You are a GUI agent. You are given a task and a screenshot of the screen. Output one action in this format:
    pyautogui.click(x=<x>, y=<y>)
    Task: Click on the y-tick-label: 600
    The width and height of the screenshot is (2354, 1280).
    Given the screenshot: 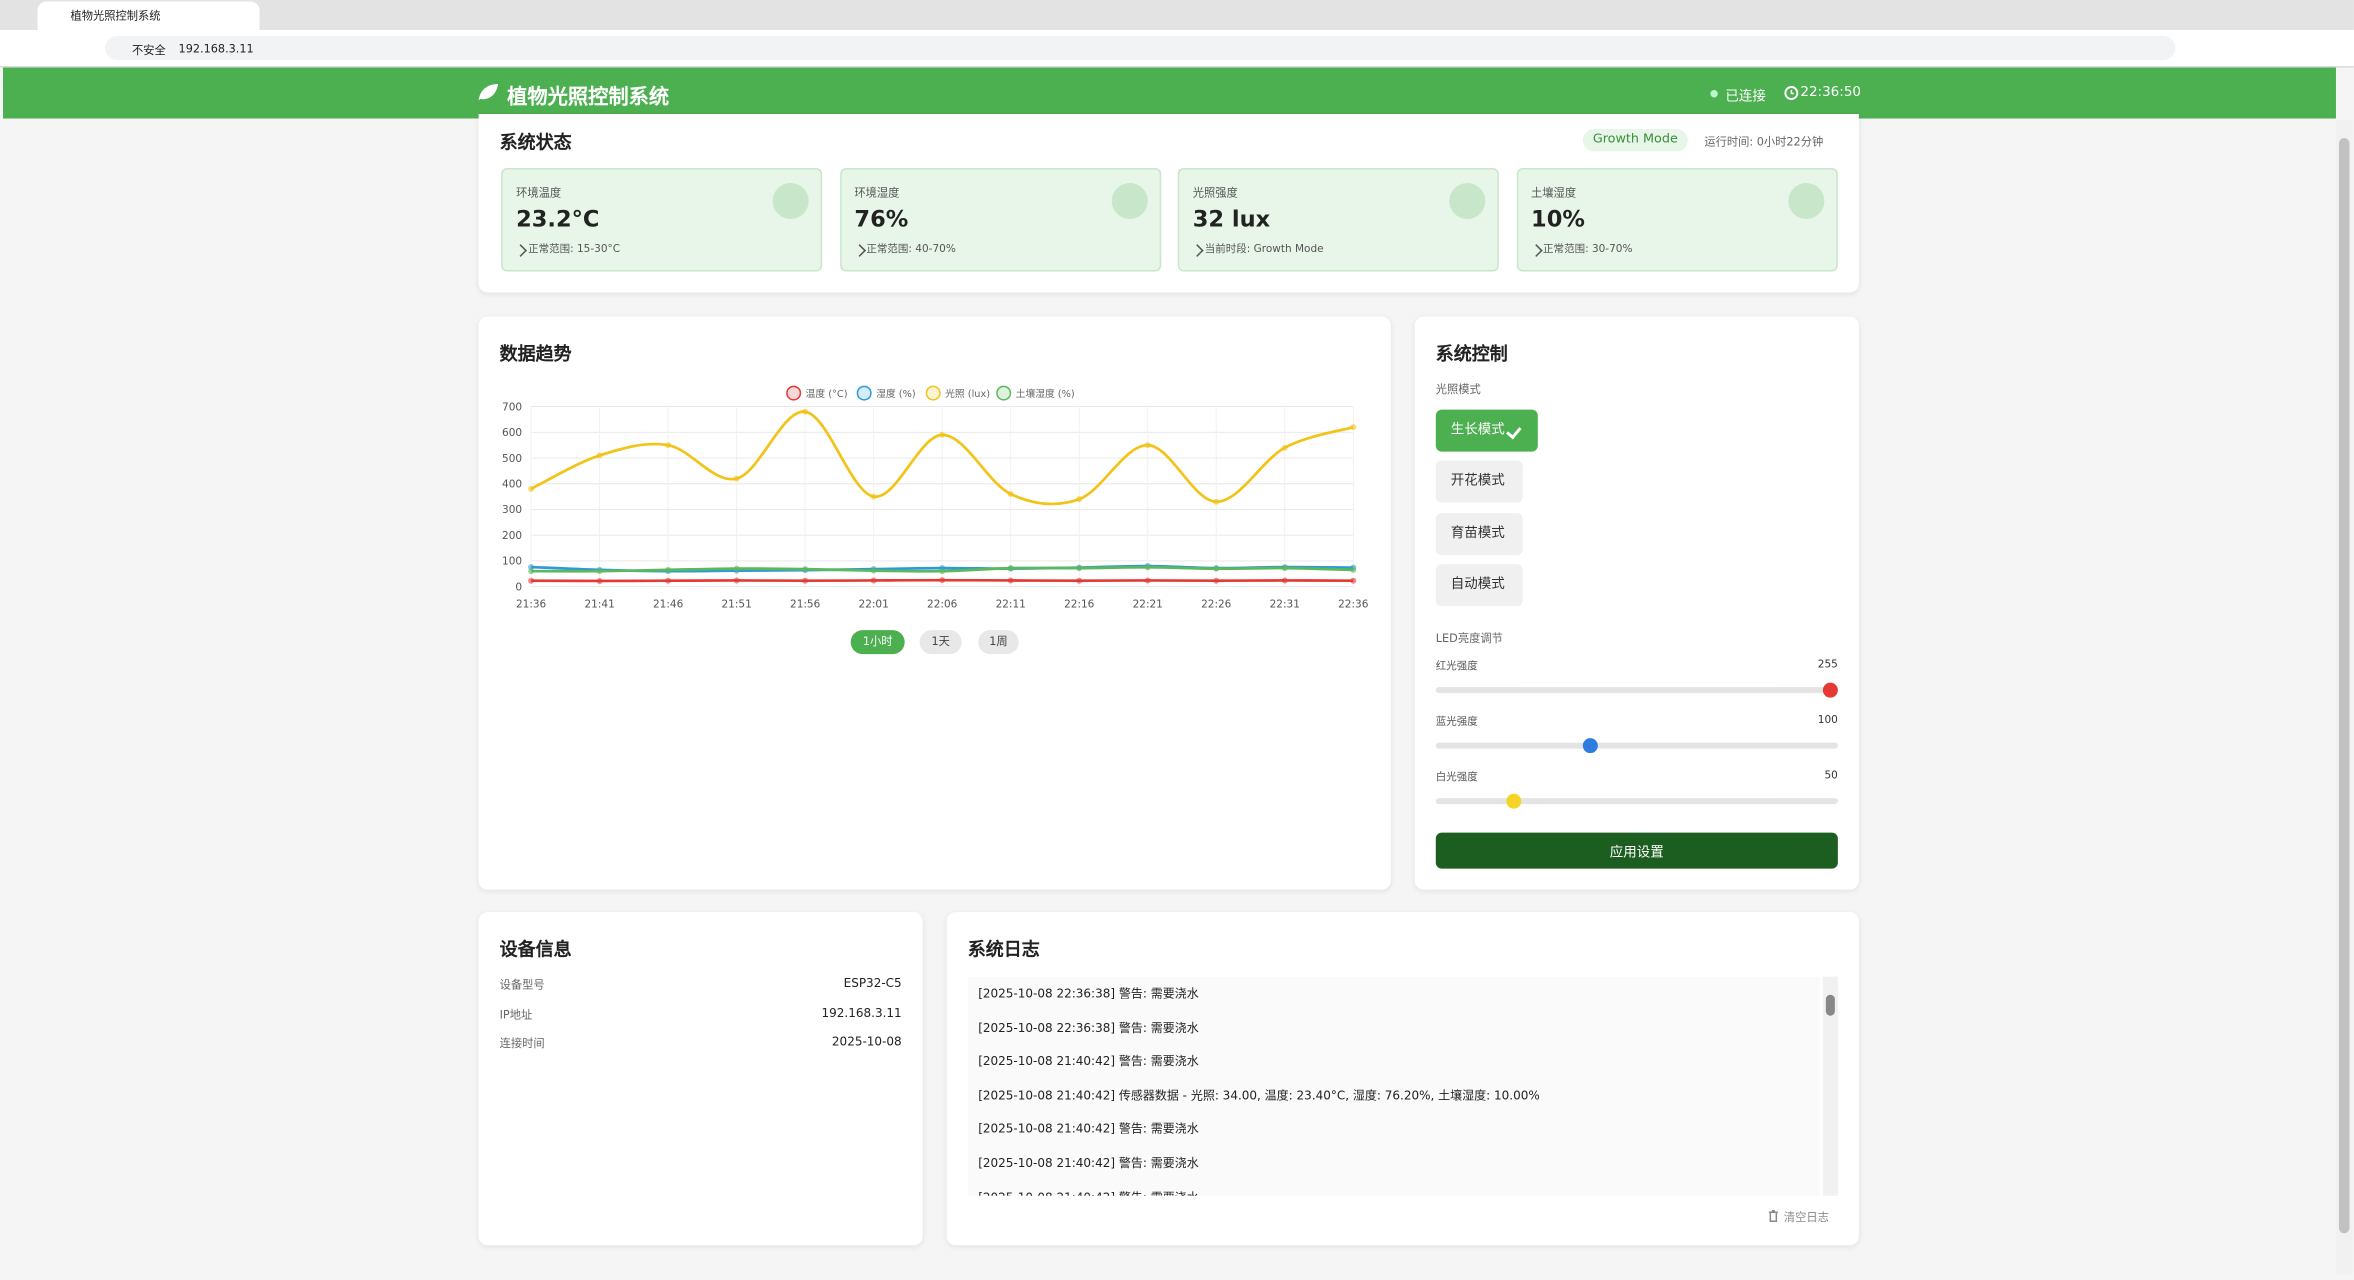 What is the action you would take?
    pyautogui.click(x=512, y=433)
    